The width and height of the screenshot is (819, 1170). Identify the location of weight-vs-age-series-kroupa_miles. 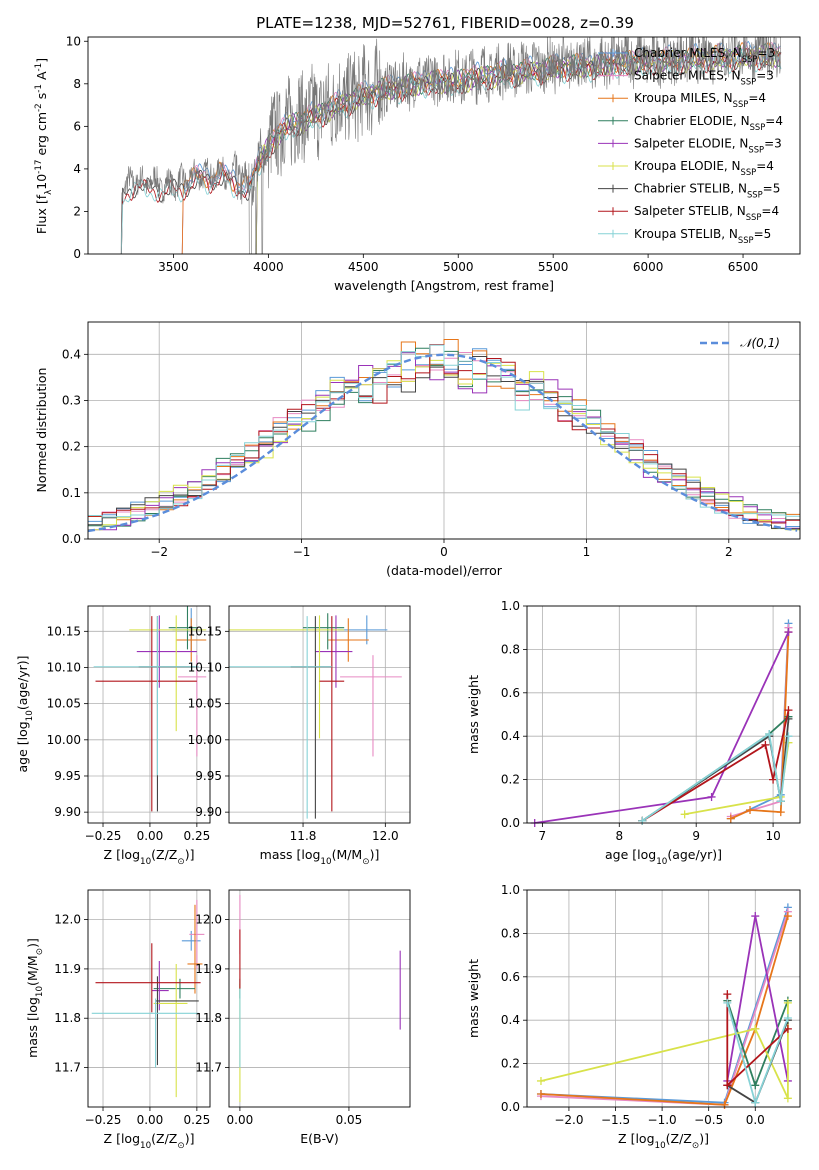
(760, 725).